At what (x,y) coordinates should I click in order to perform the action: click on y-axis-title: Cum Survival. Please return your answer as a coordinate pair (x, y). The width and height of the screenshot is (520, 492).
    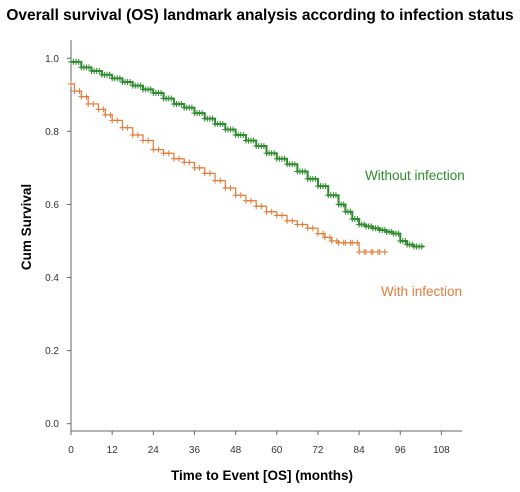
    Looking at the image, I should click on (26, 227).